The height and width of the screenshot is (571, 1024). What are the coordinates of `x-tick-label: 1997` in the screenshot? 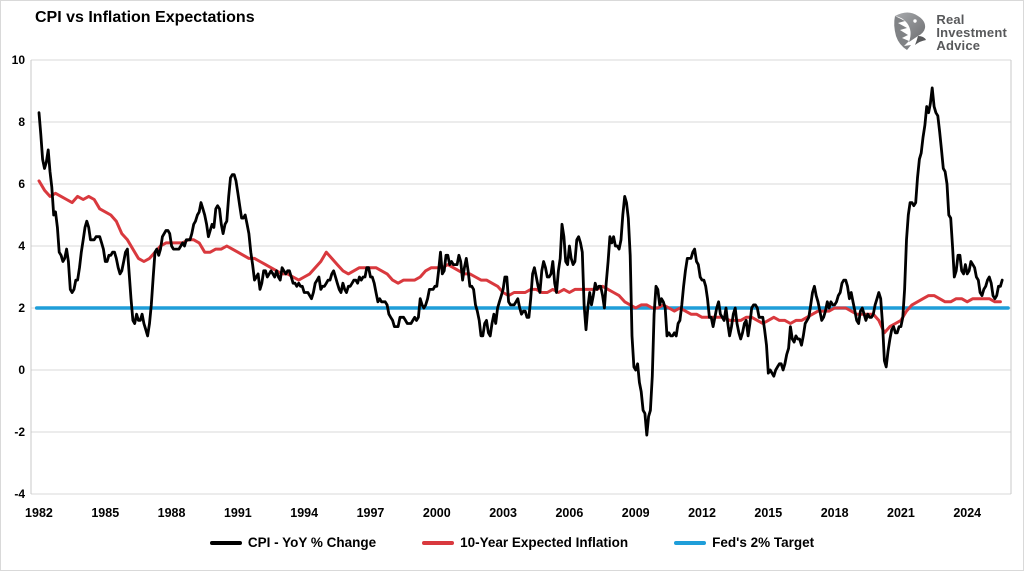 It's located at (371, 513).